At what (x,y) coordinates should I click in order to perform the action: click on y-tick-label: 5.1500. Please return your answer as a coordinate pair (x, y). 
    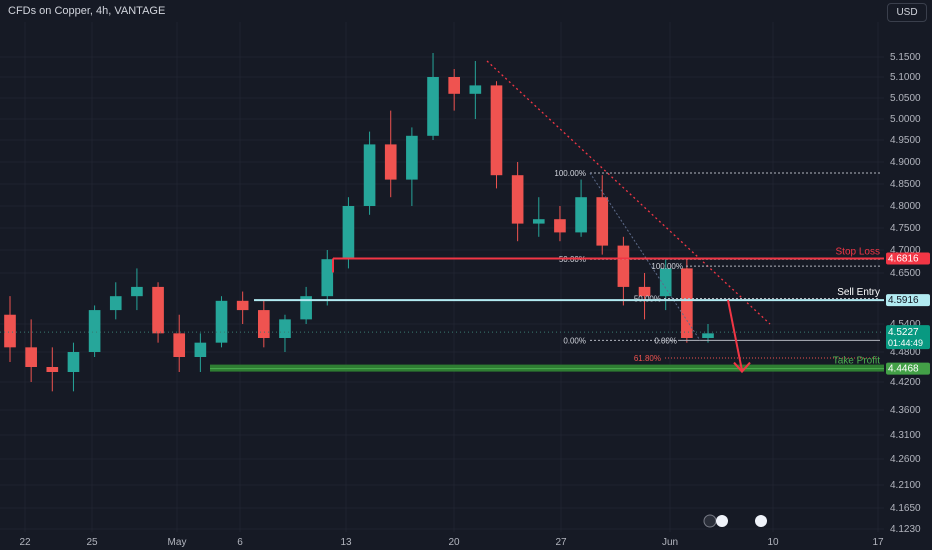
    Looking at the image, I should click on (905, 57).